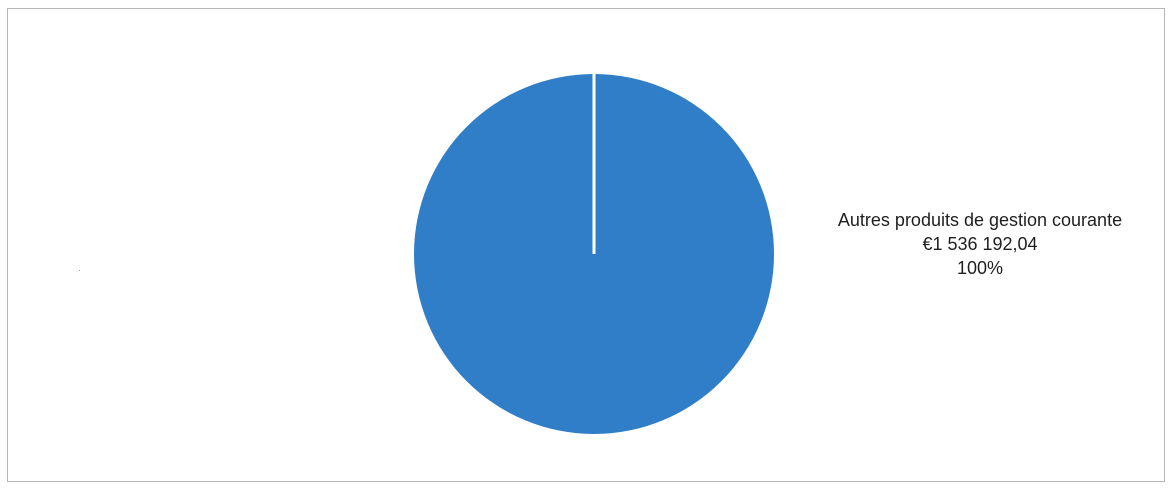  I want to click on slice-category-label: Autres produits de gestion courante, so click(980, 220).